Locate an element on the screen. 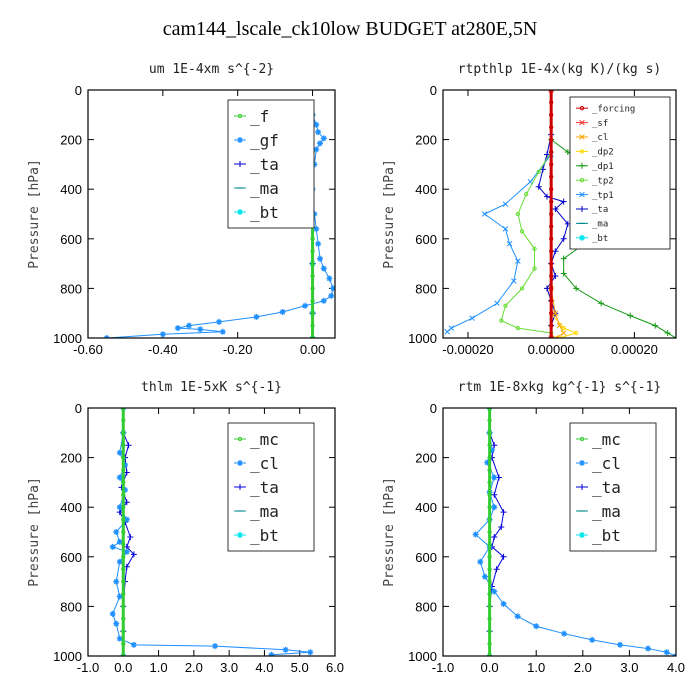 The height and width of the screenshot is (700, 700). plot-frame is located at coordinates (211, 214).